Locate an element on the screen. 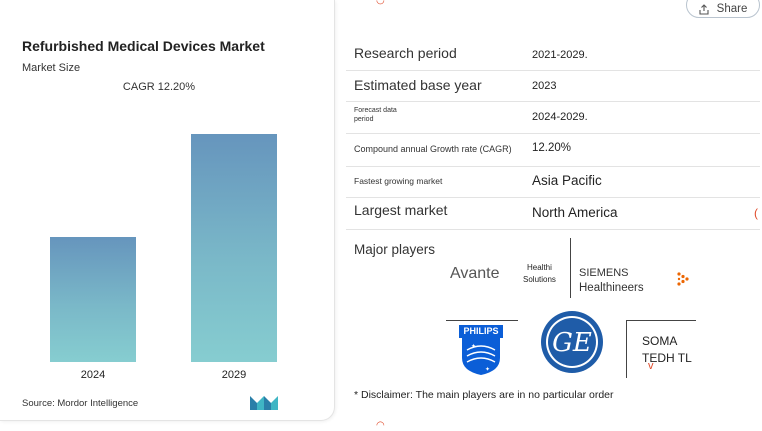 The width and height of the screenshot is (762, 431). row-key: Estimated base year is located at coordinates (418, 85).